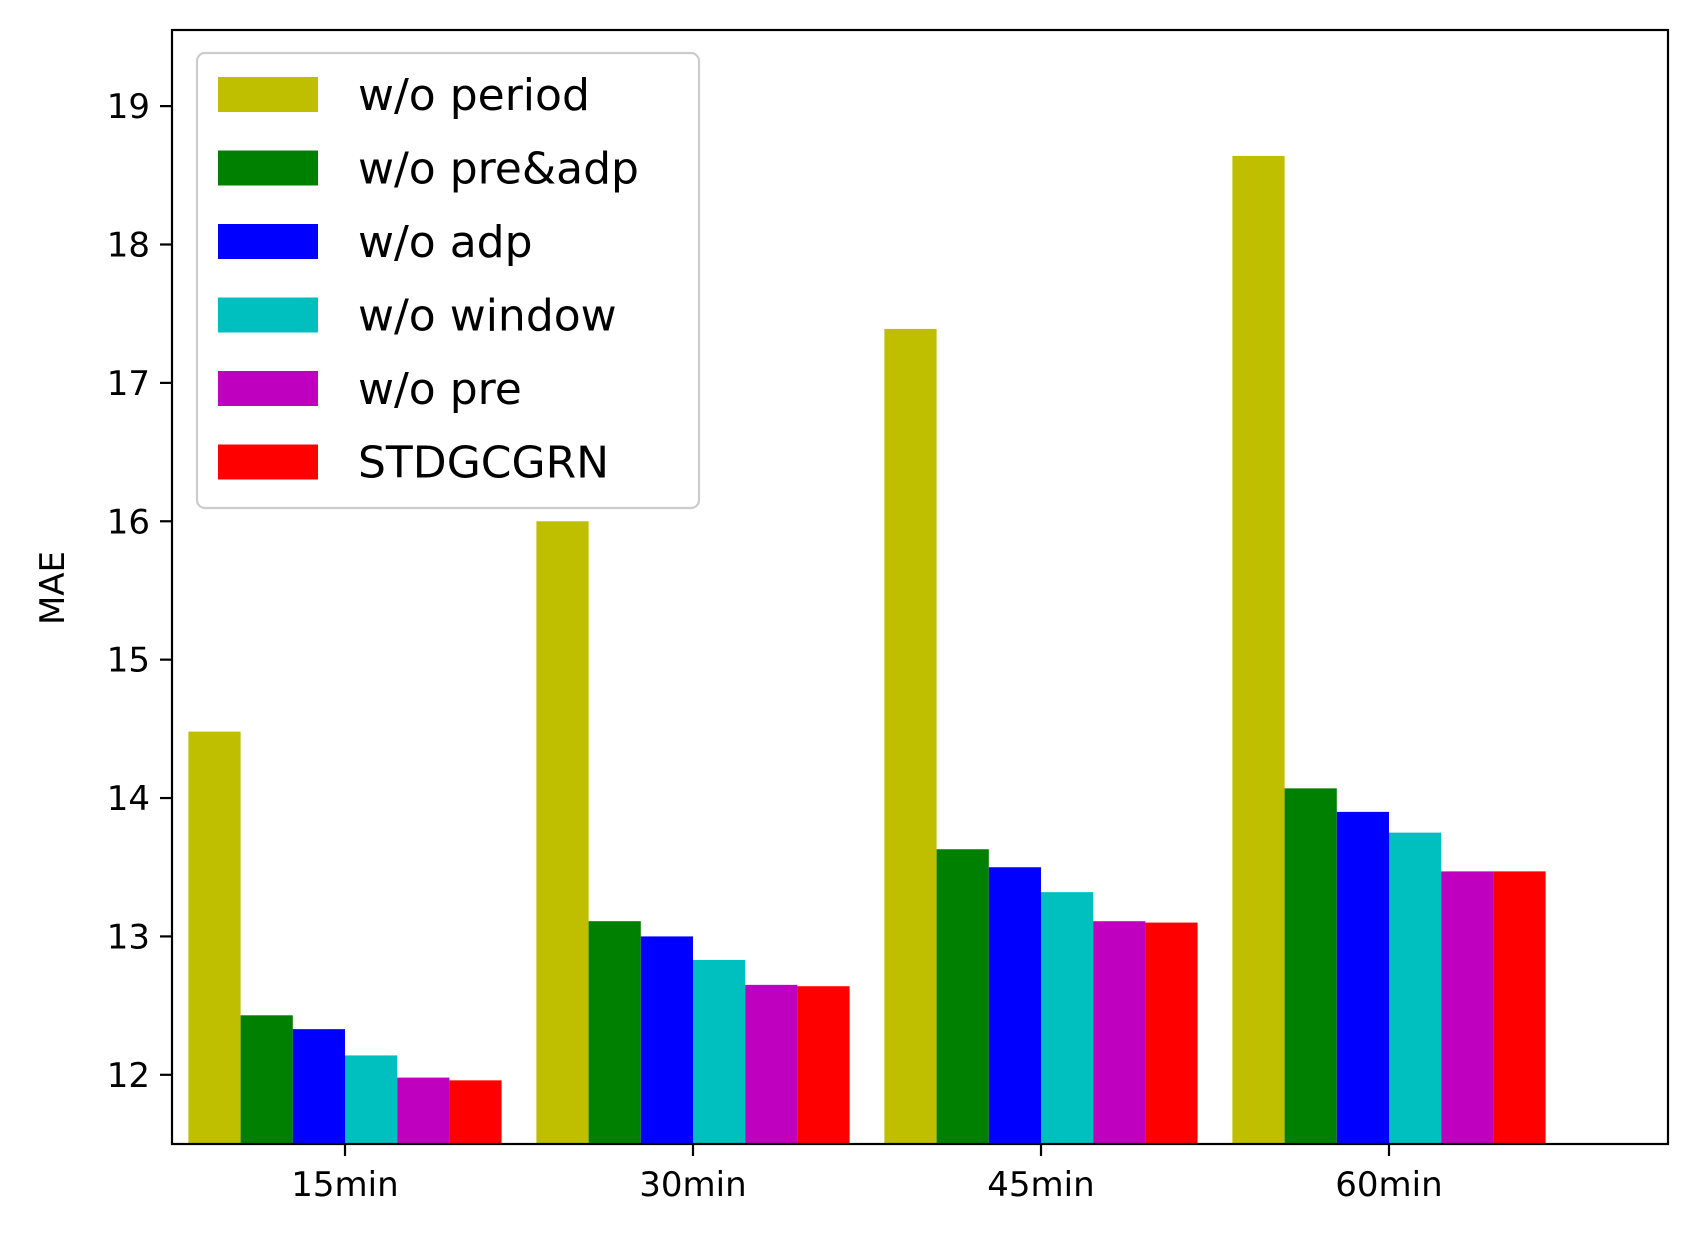 This screenshot has width=1688, height=1239. Describe the element at coordinates (344, 1185) in the screenshot. I see `x-tick-label: 15min` at that location.